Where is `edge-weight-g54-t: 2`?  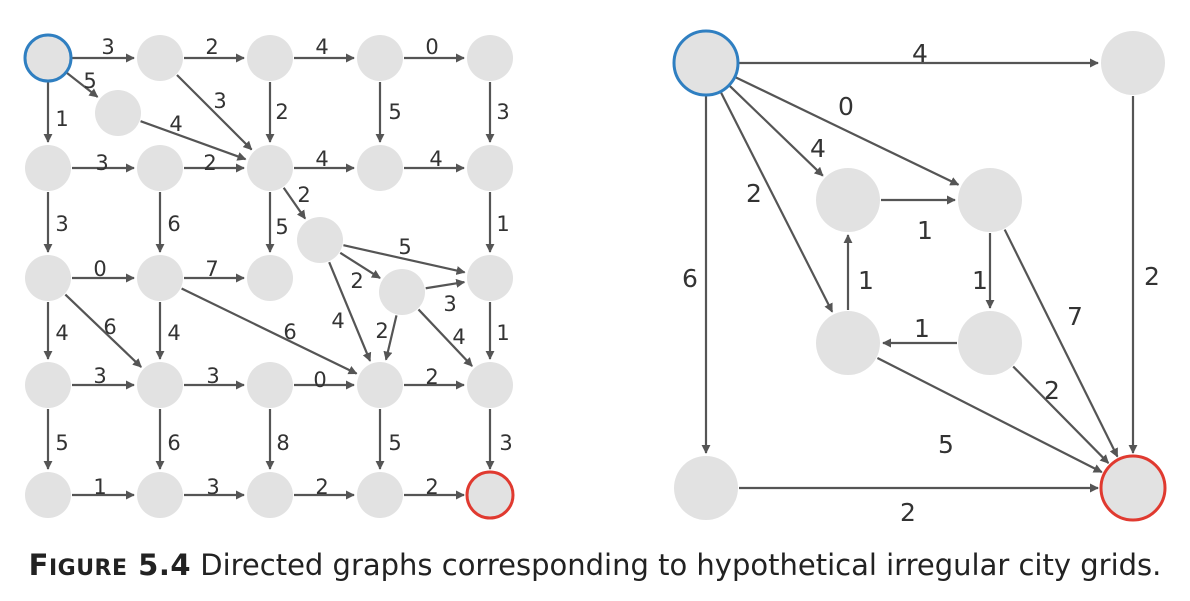
edge-weight-g54-t: 2 is located at coordinates (431, 487).